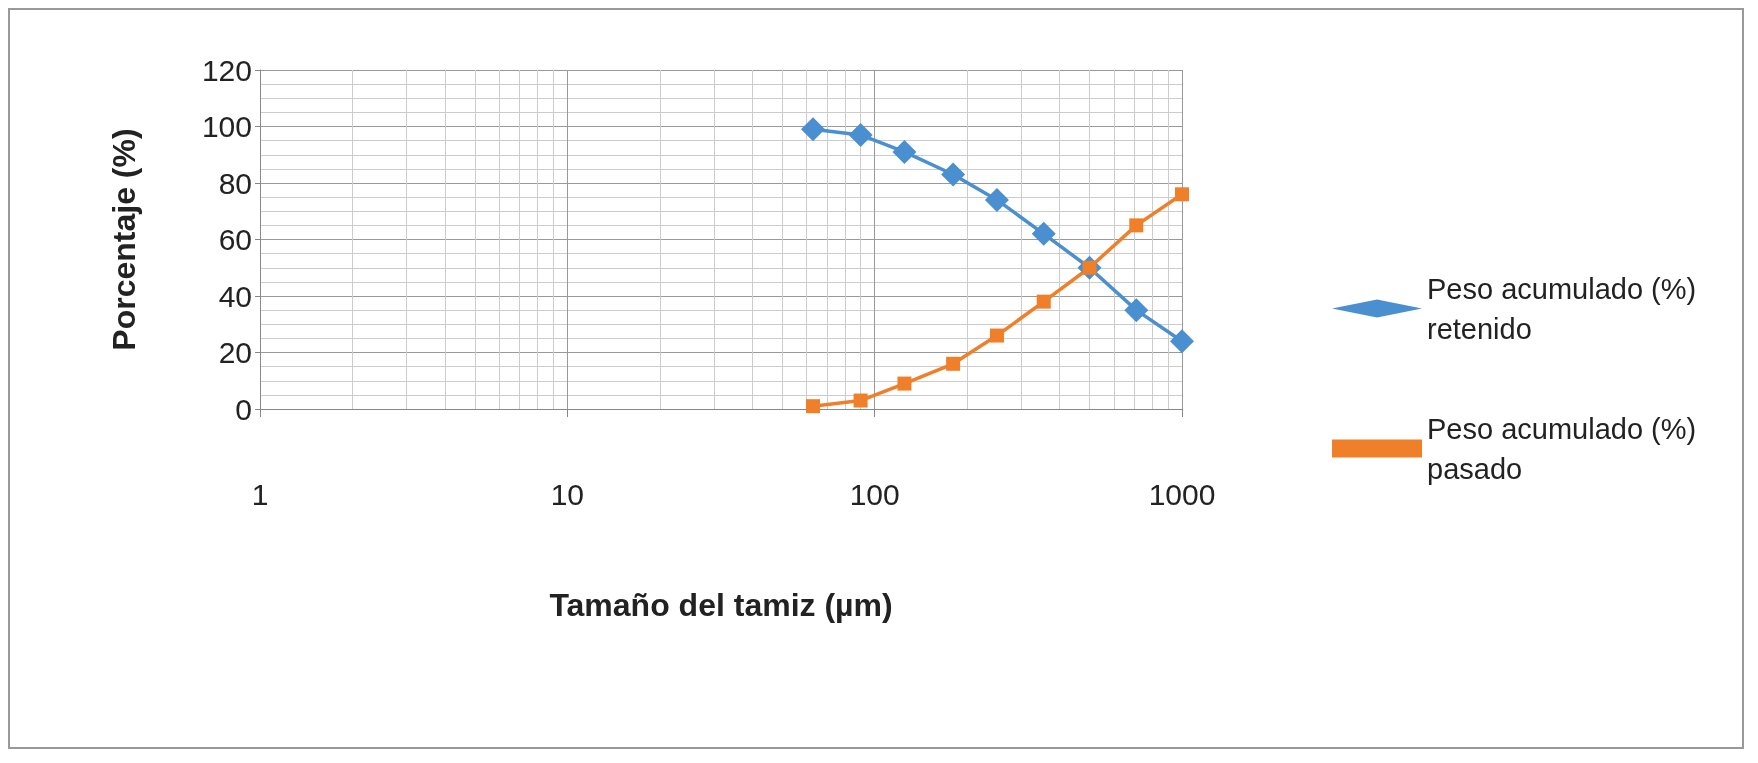  I want to click on y-tick-label: 20, so click(235, 352).